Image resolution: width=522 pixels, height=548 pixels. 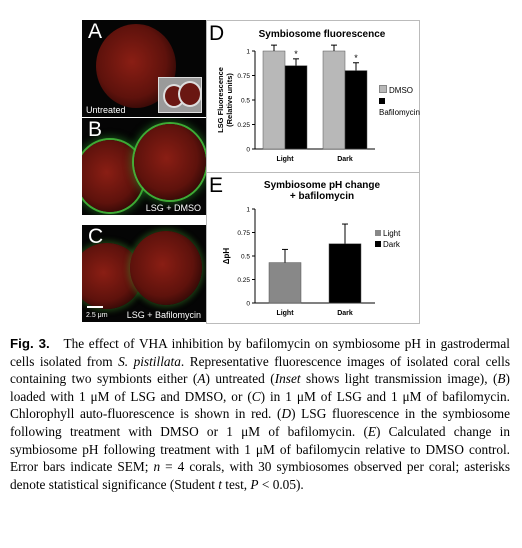 What do you see at coordinates (322, 191) in the screenshot?
I see `chart-e-title: Symbiosome pH change + bafilomycin` at bounding box center [322, 191].